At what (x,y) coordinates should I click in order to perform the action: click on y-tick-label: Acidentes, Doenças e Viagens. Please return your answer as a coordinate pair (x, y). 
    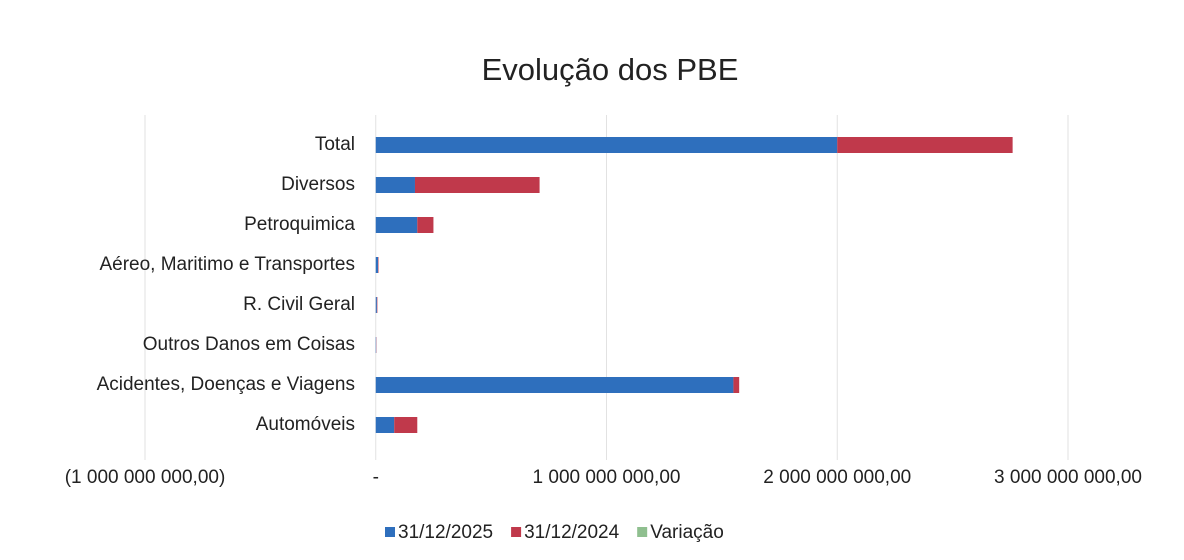
    Looking at the image, I should click on (226, 384).